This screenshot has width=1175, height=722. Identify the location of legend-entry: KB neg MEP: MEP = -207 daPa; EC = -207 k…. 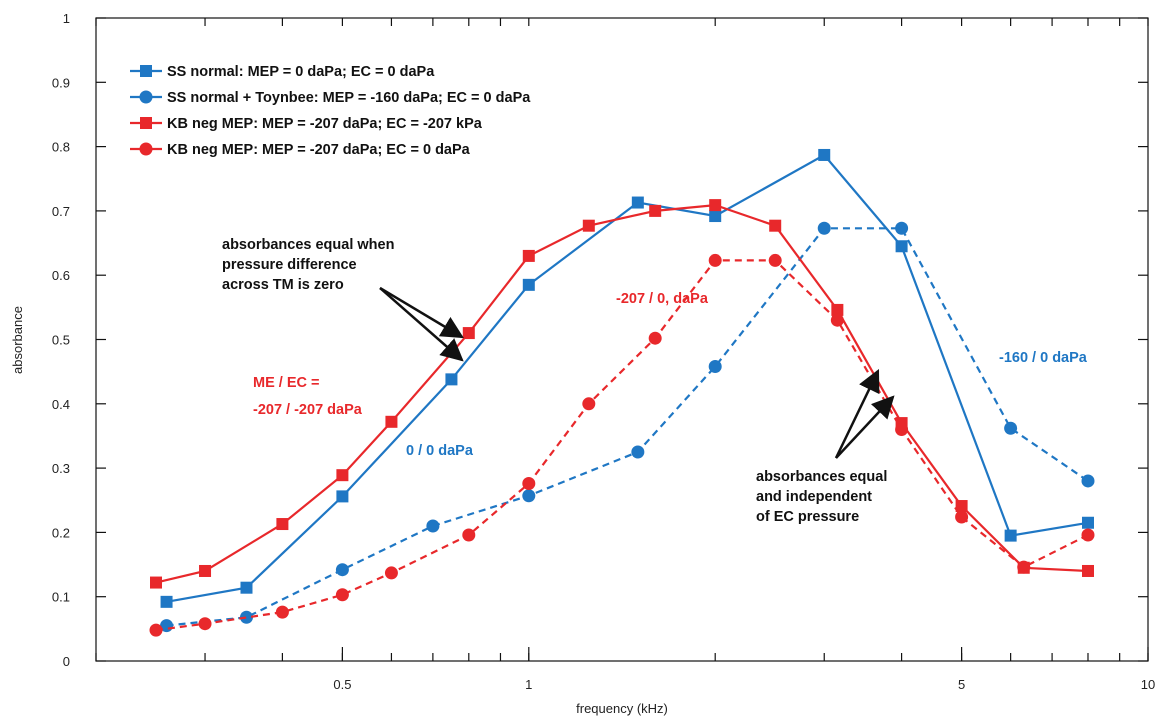
(306, 124).